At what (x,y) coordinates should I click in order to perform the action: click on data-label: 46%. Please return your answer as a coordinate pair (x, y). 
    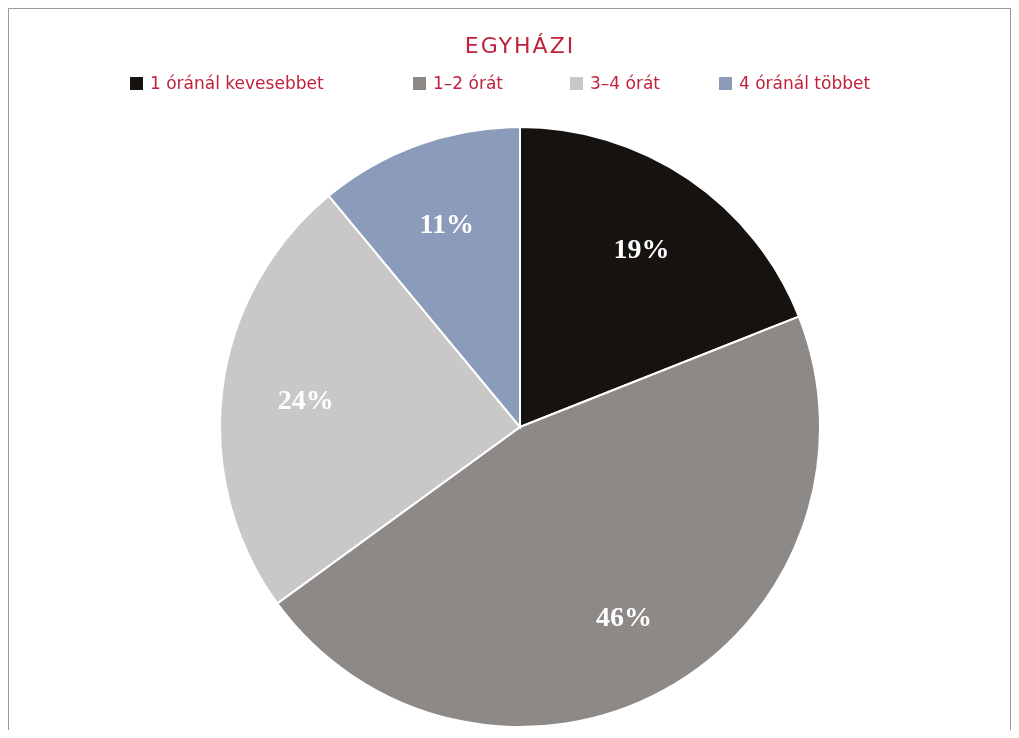
    Looking at the image, I should click on (624, 616).